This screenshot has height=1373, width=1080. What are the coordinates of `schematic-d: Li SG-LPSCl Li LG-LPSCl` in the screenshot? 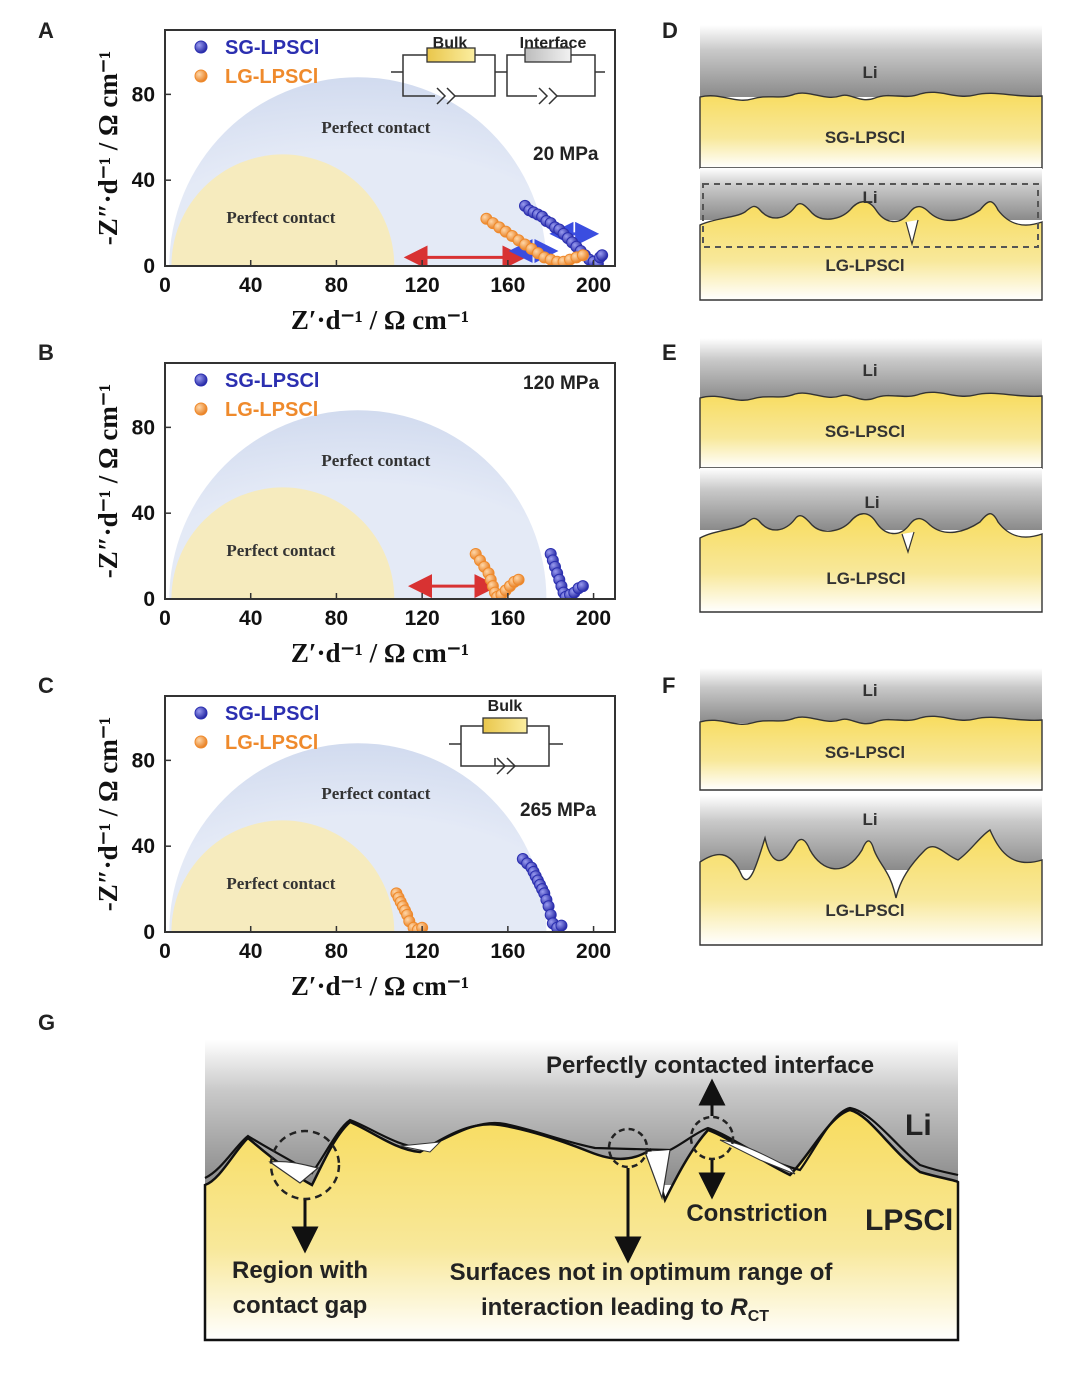 It's located at (871, 163).